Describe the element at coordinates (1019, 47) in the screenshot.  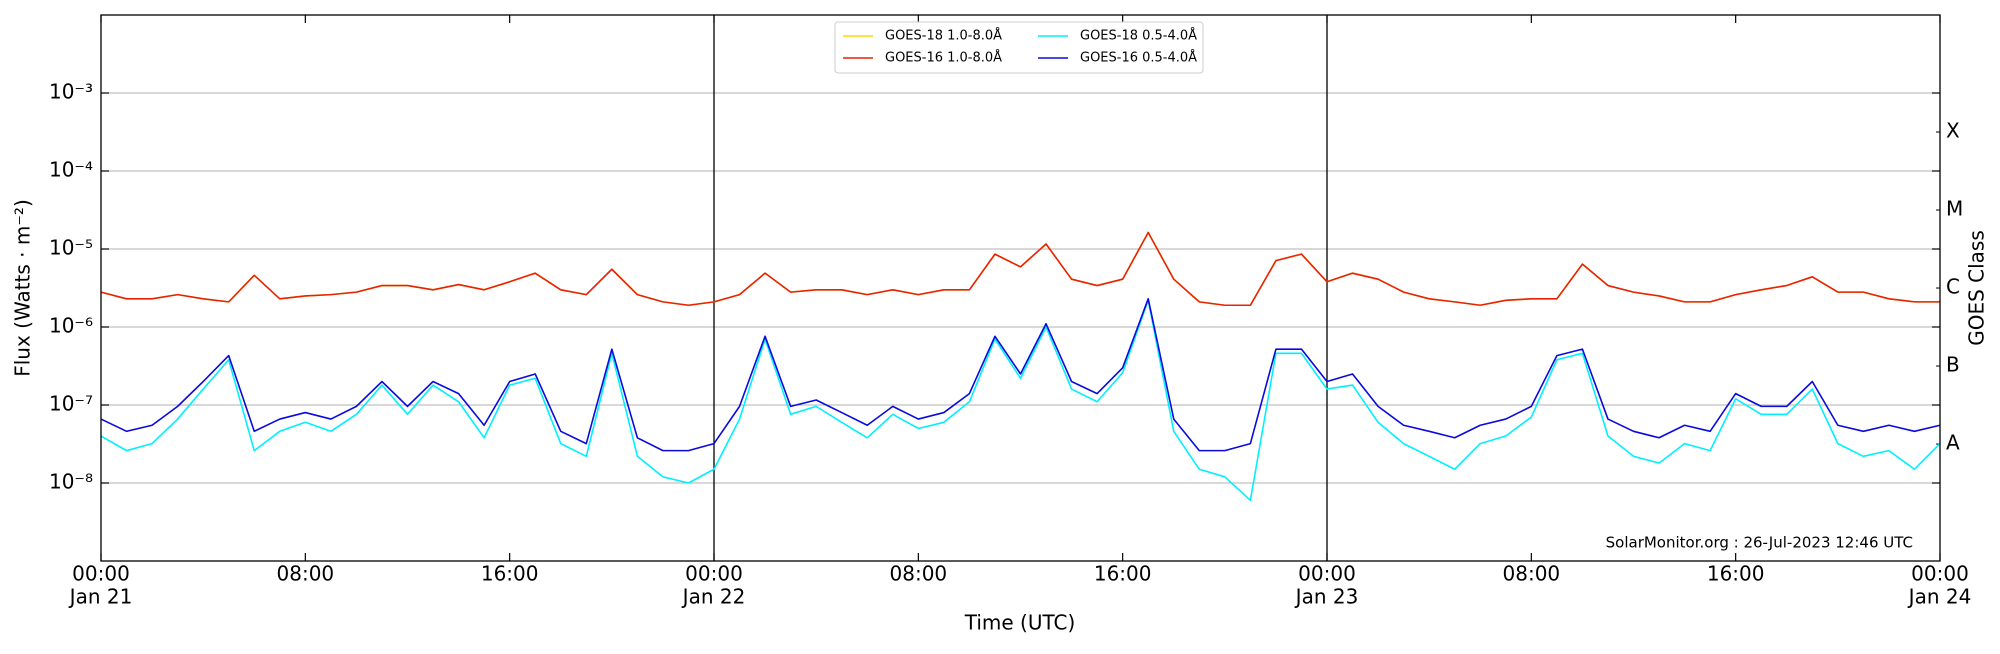
I see `legend-box` at that location.